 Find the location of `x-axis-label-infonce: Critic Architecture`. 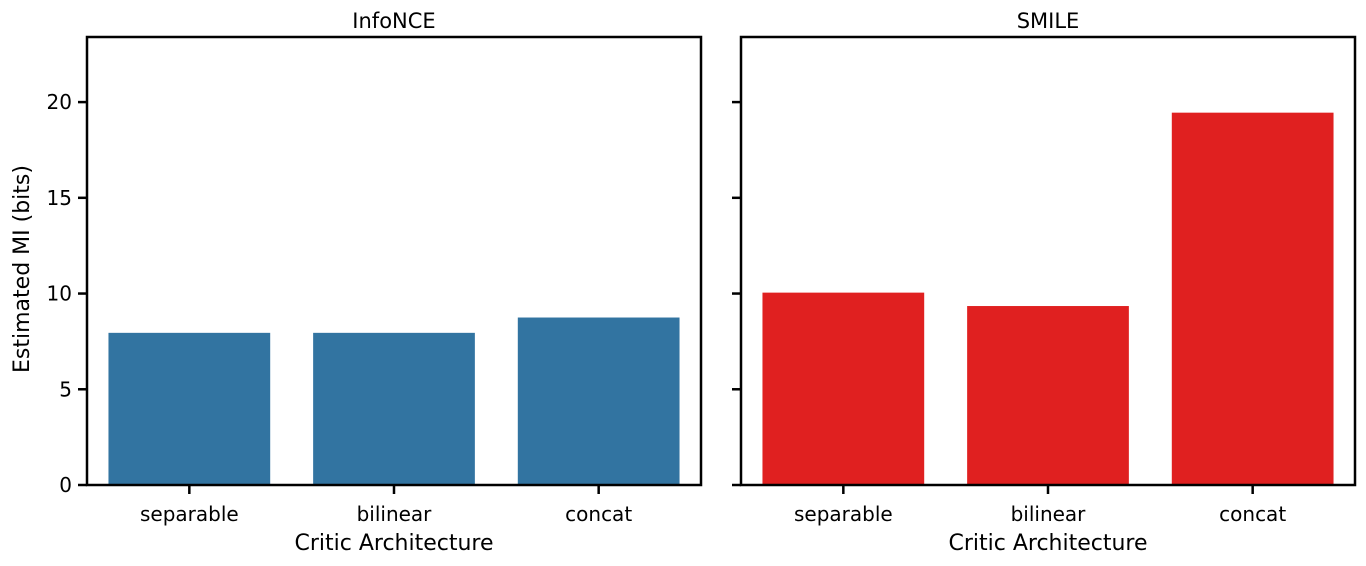

x-axis-label-infonce: Critic Architecture is located at coordinates (393, 543).